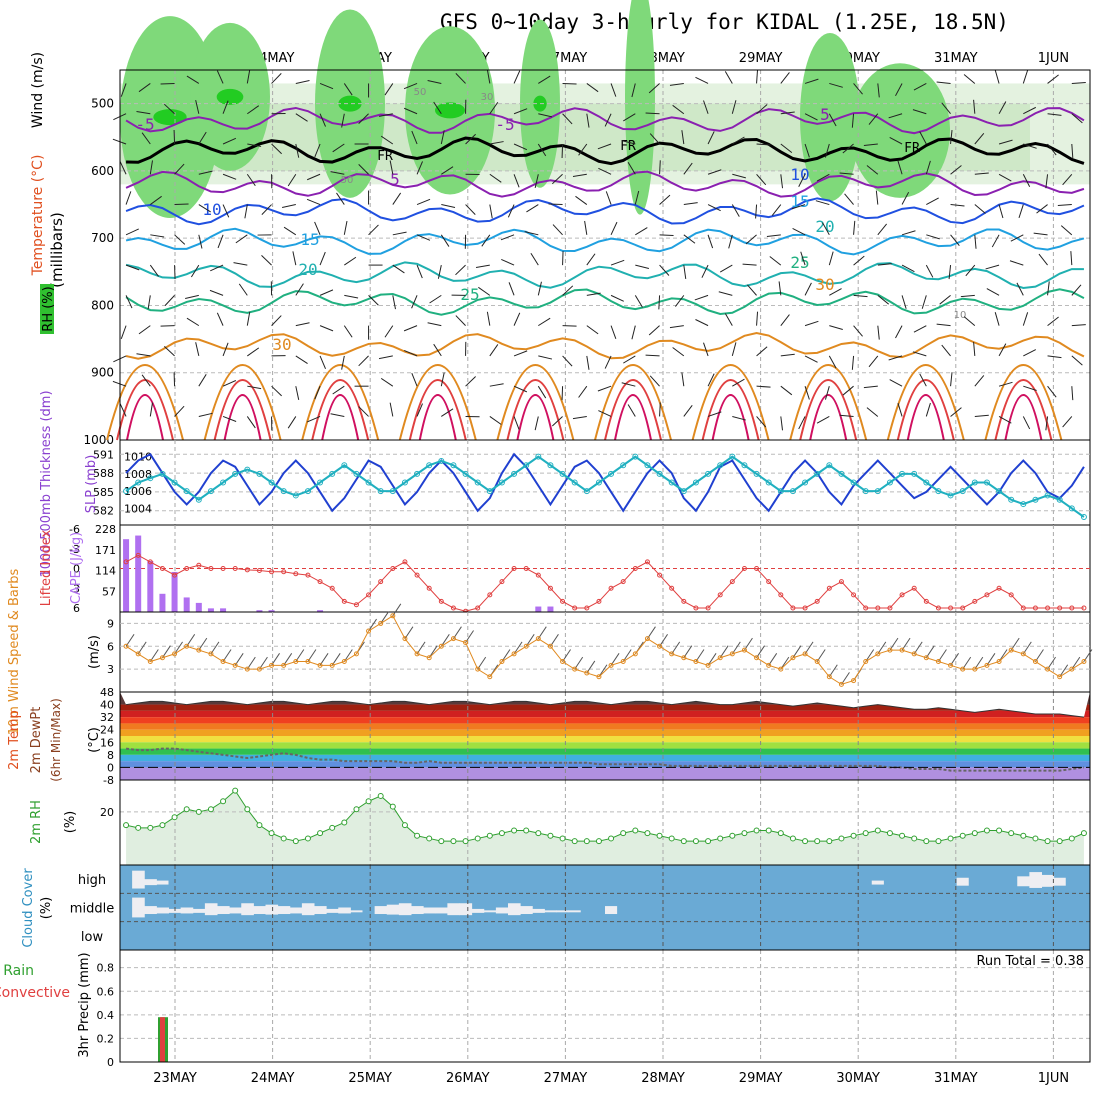 Image resolution: width=1100 pixels, height=1100 pixels. I want to click on rh-unit-label: (%), so click(70, 822).